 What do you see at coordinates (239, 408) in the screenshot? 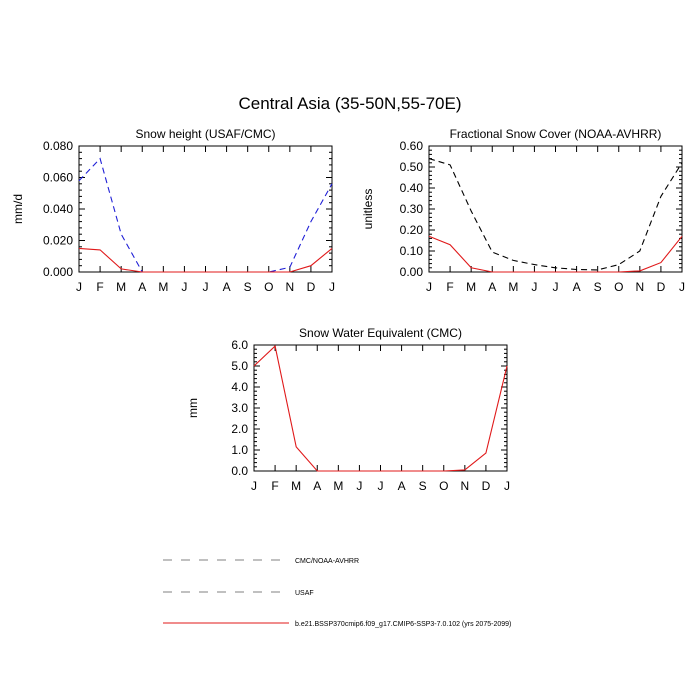
I see `y-tick-label: 3.0` at bounding box center [239, 408].